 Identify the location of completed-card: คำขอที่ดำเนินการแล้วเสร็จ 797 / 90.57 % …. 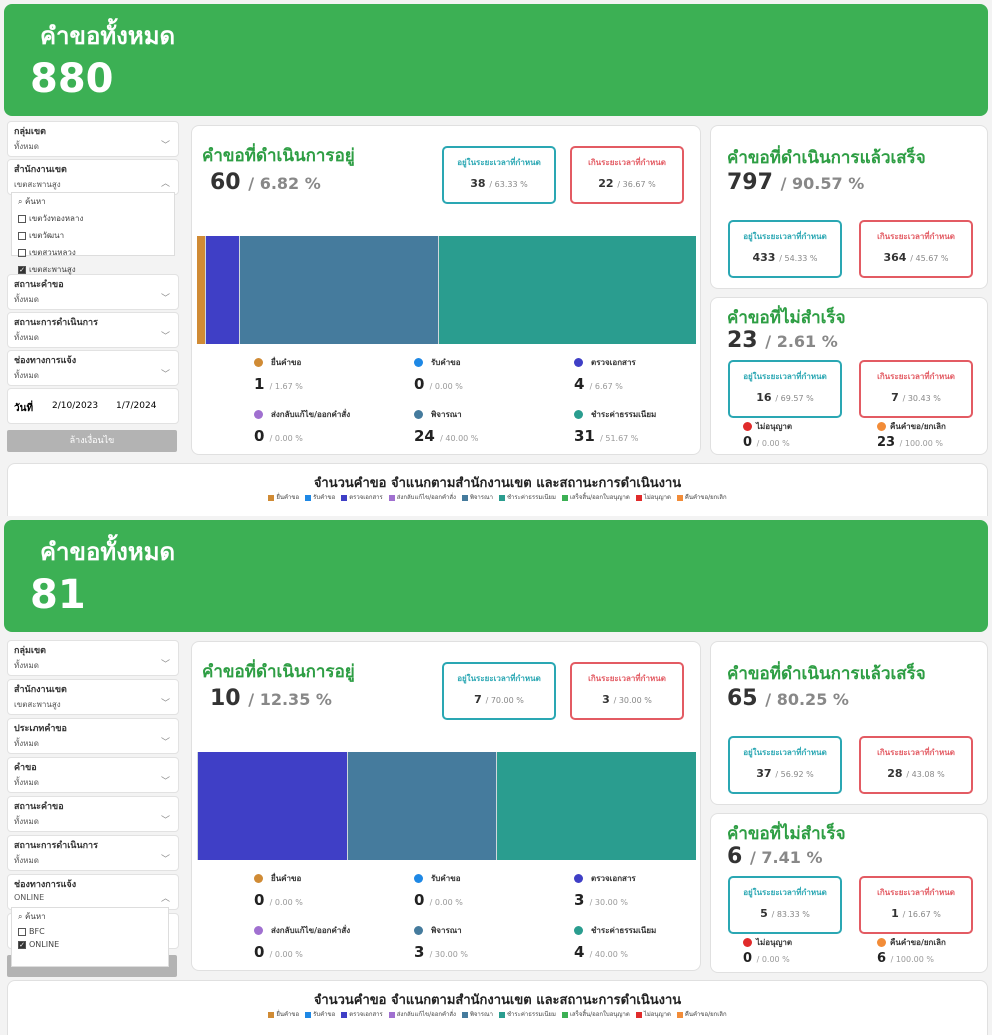
(849, 207).